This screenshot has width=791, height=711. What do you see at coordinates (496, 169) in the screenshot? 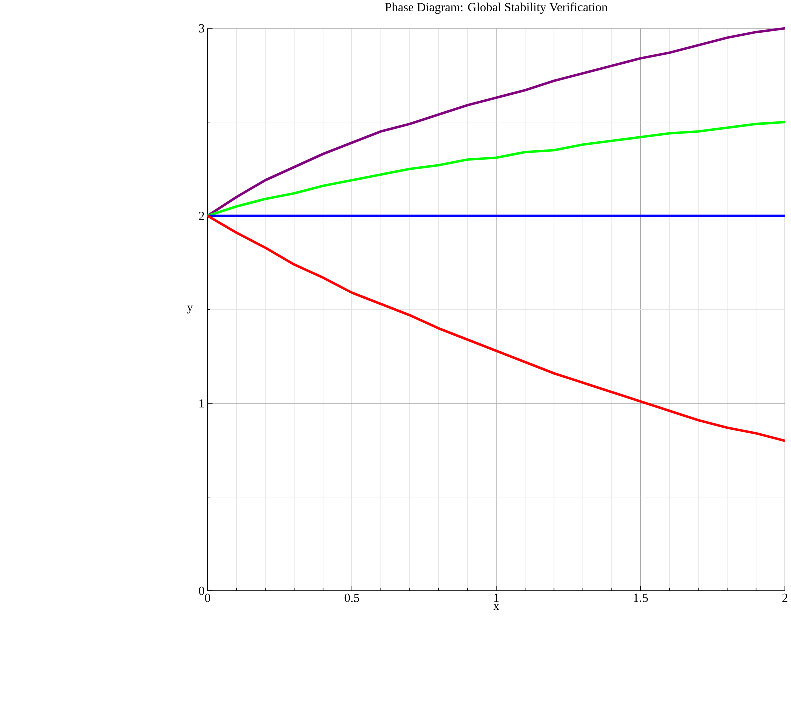
I see `line-series` at bounding box center [496, 169].